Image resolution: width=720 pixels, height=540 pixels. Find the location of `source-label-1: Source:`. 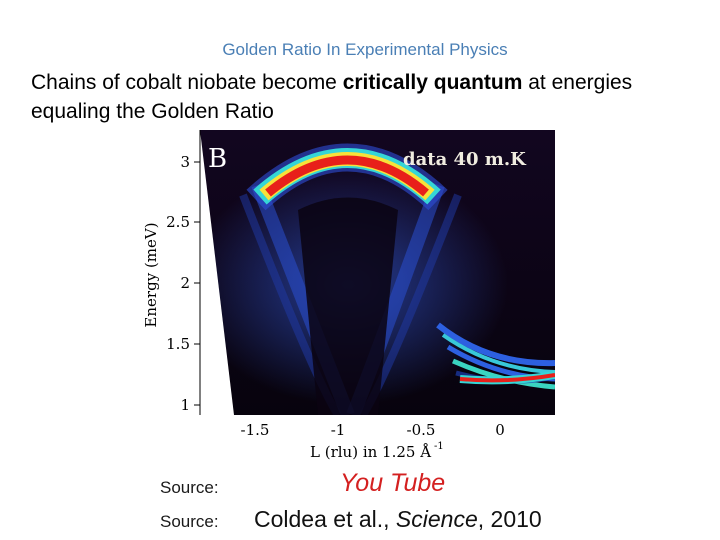

source-label-1: Source: is located at coordinates (189, 487).